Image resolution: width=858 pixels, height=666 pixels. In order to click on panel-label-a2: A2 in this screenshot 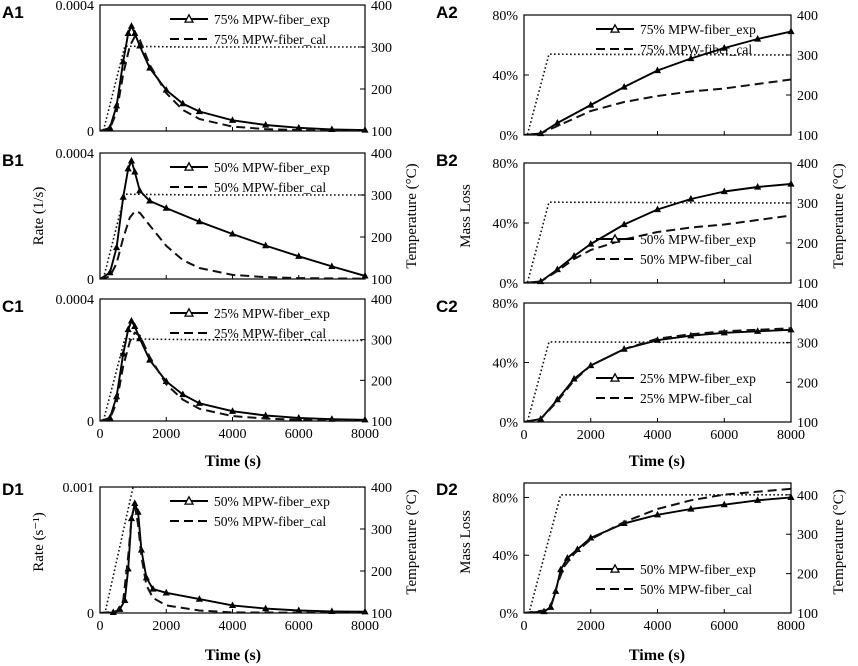, I will do `click(447, 12)`.